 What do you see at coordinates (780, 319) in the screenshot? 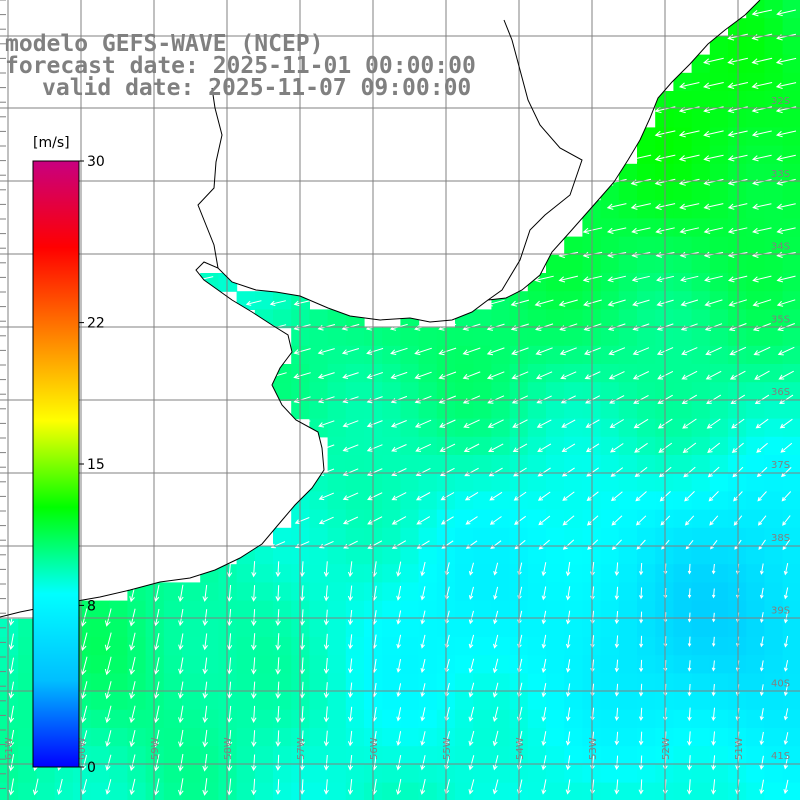
I see `latitude-label: 35S` at bounding box center [780, 319].